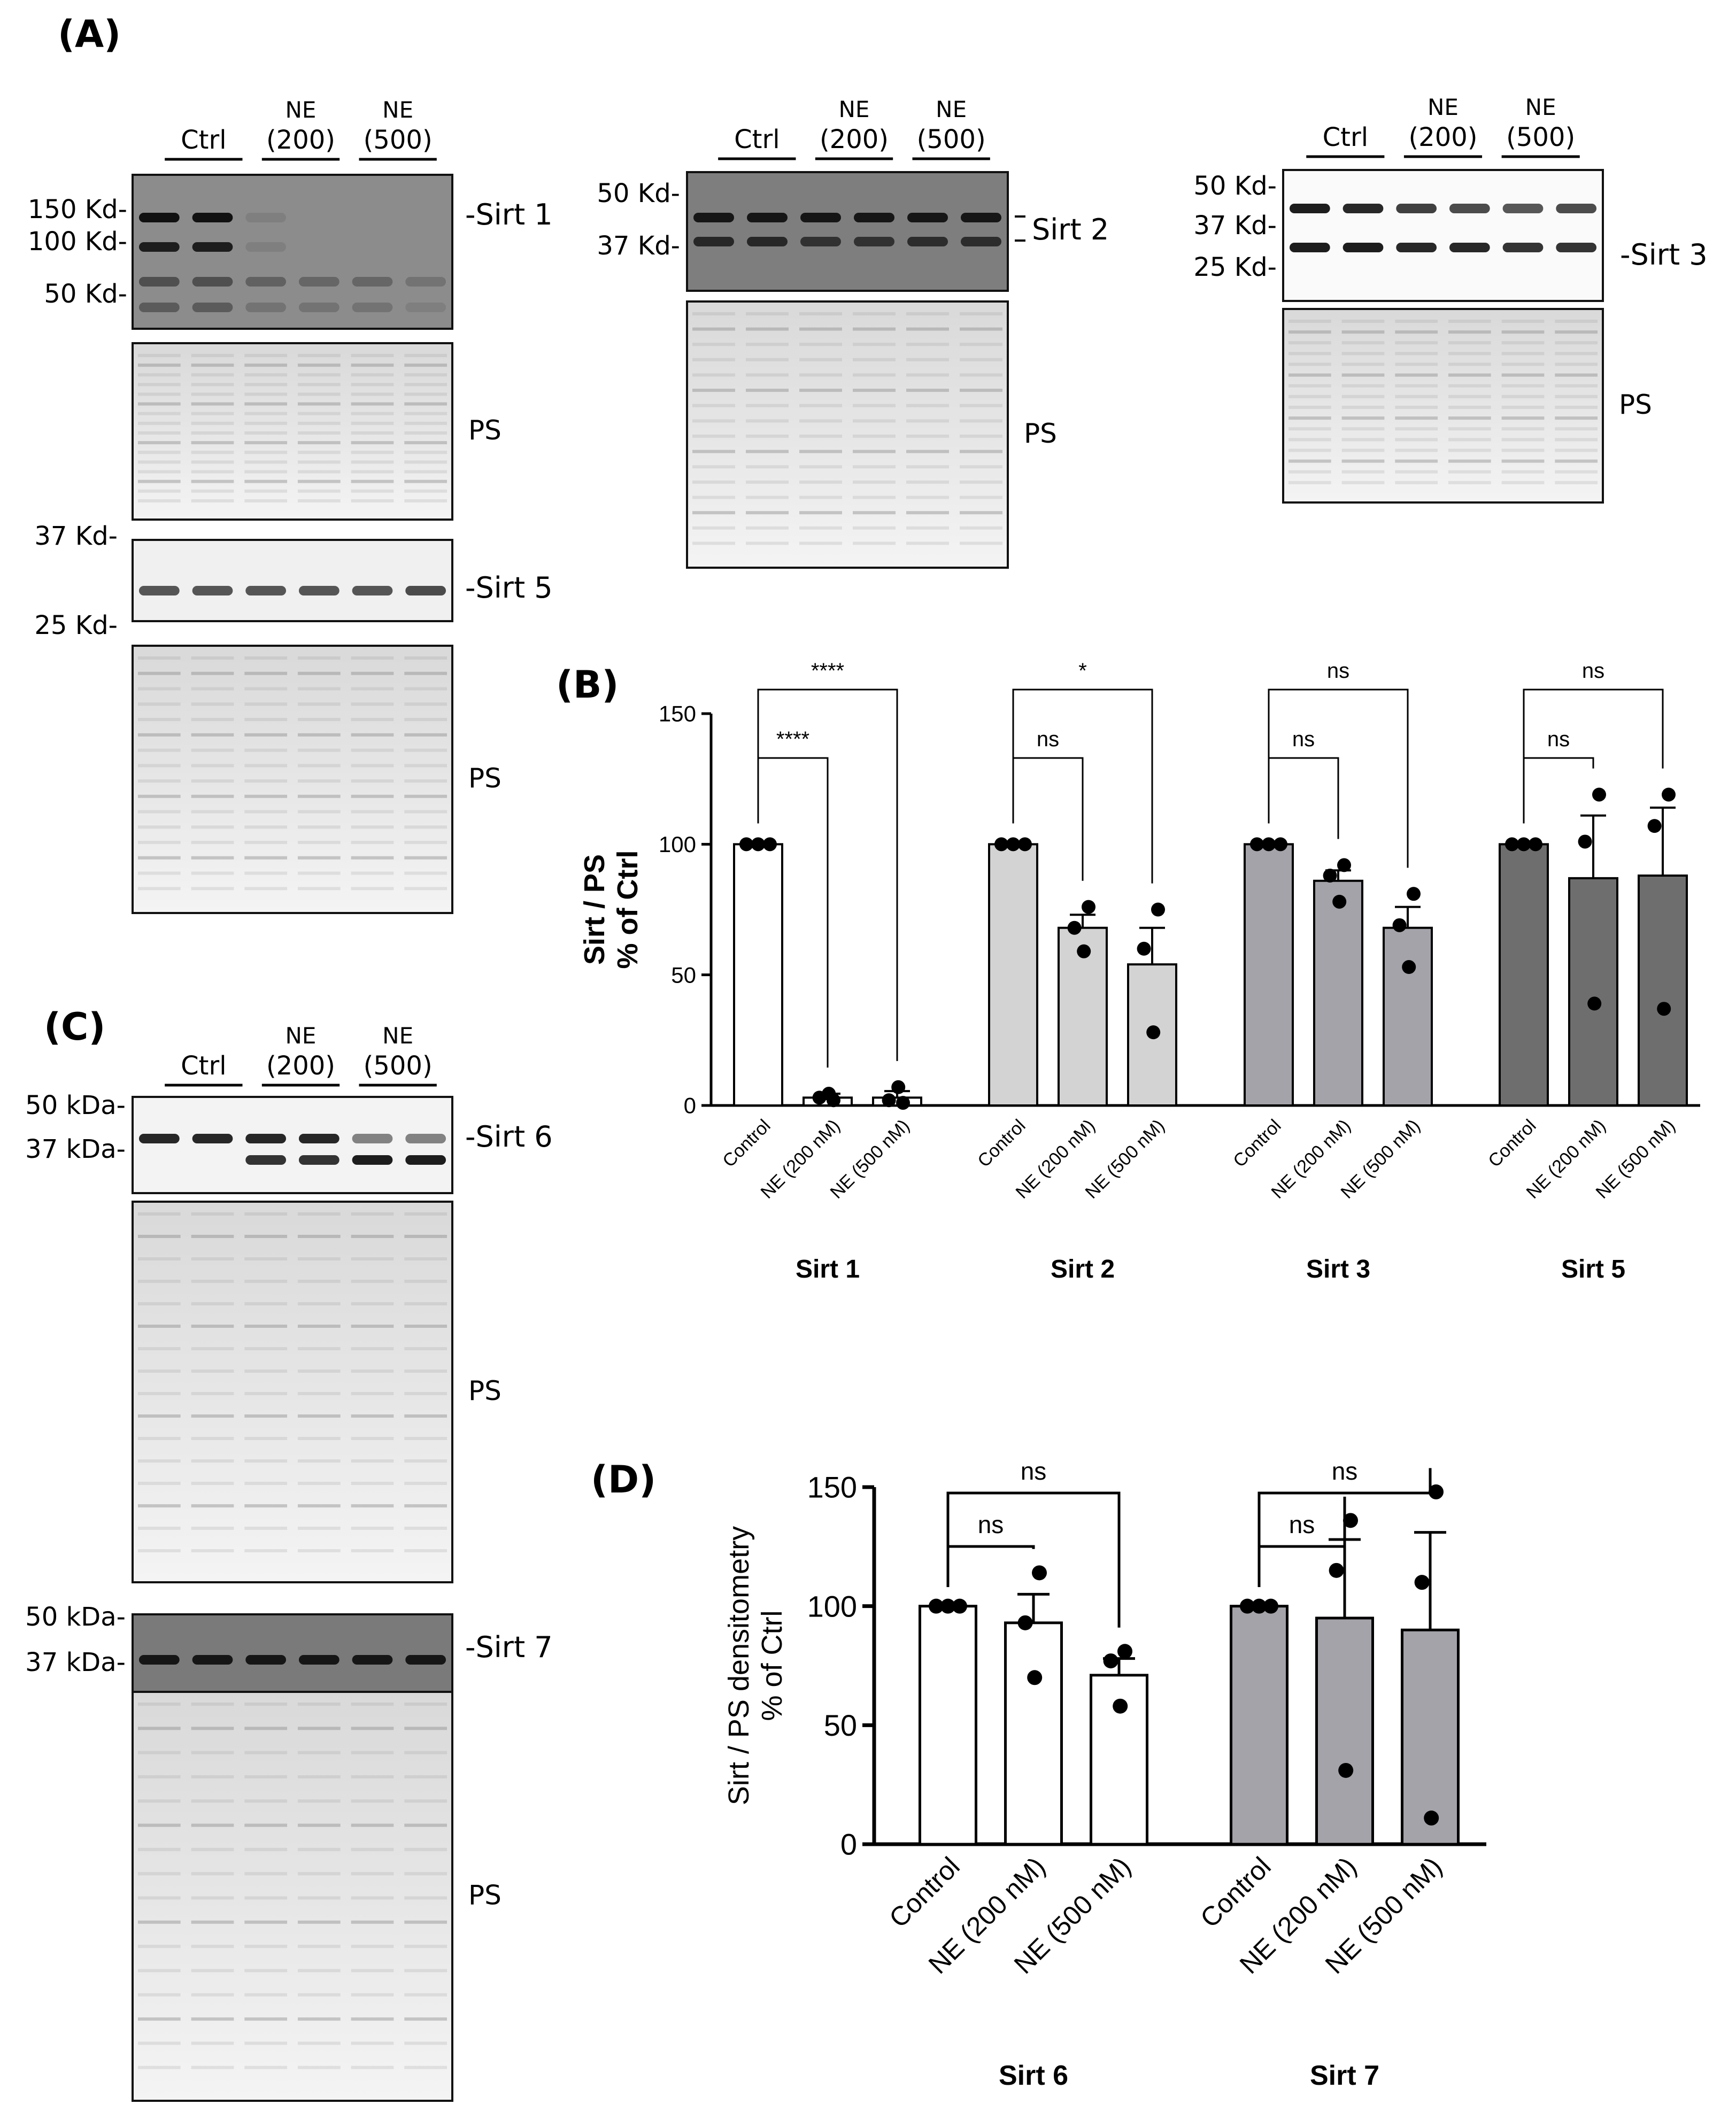  I want to click on y-axis-label: Sirt / PS densitometry% of Ctrl, so click(755, 1665).